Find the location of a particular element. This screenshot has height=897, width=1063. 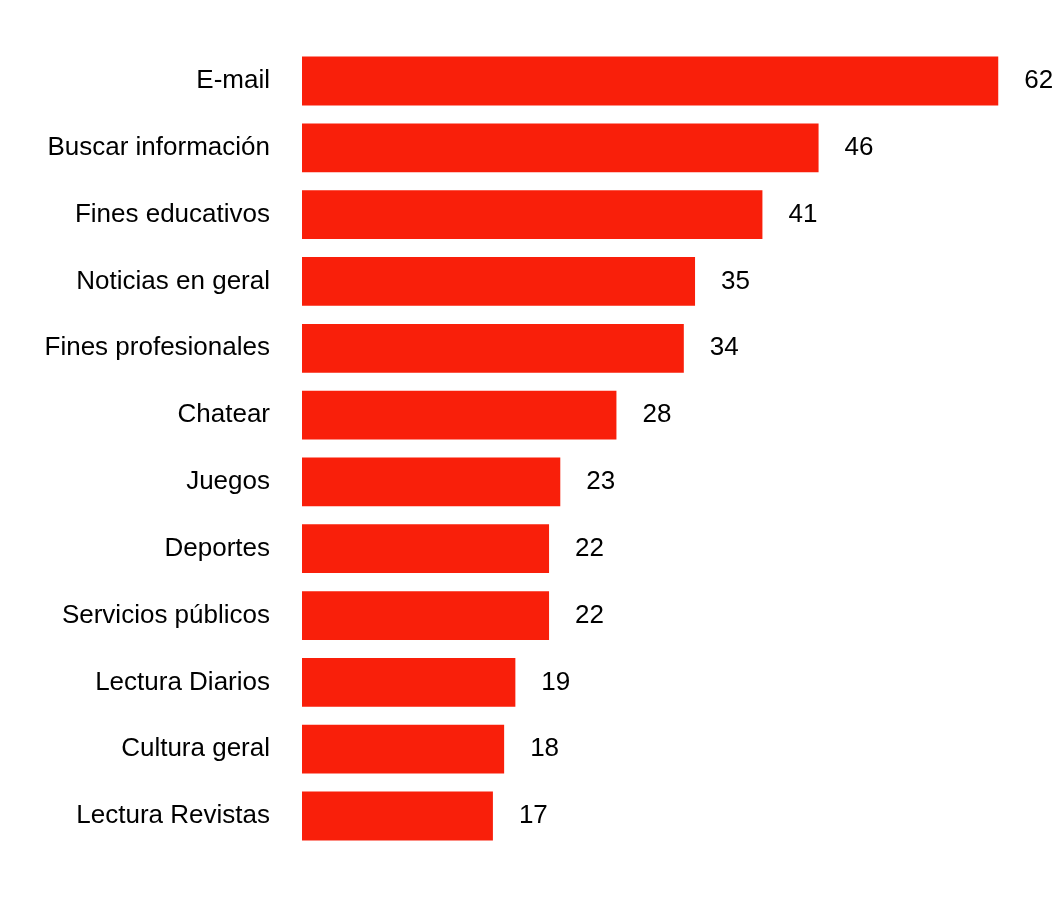

y-tick-label: Fines educativos is located at coordinates (172, 212).